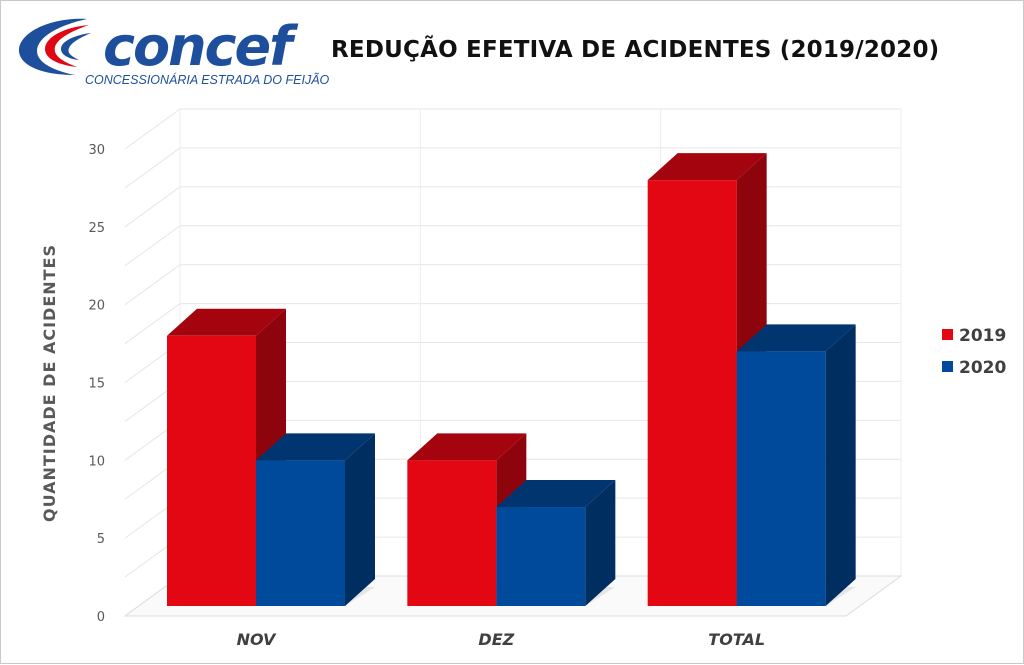  What do you see at coordinates (974, 352) in the screenshot?
I see `chart-legend: 2019 2020` at bounding box center [974, 352].